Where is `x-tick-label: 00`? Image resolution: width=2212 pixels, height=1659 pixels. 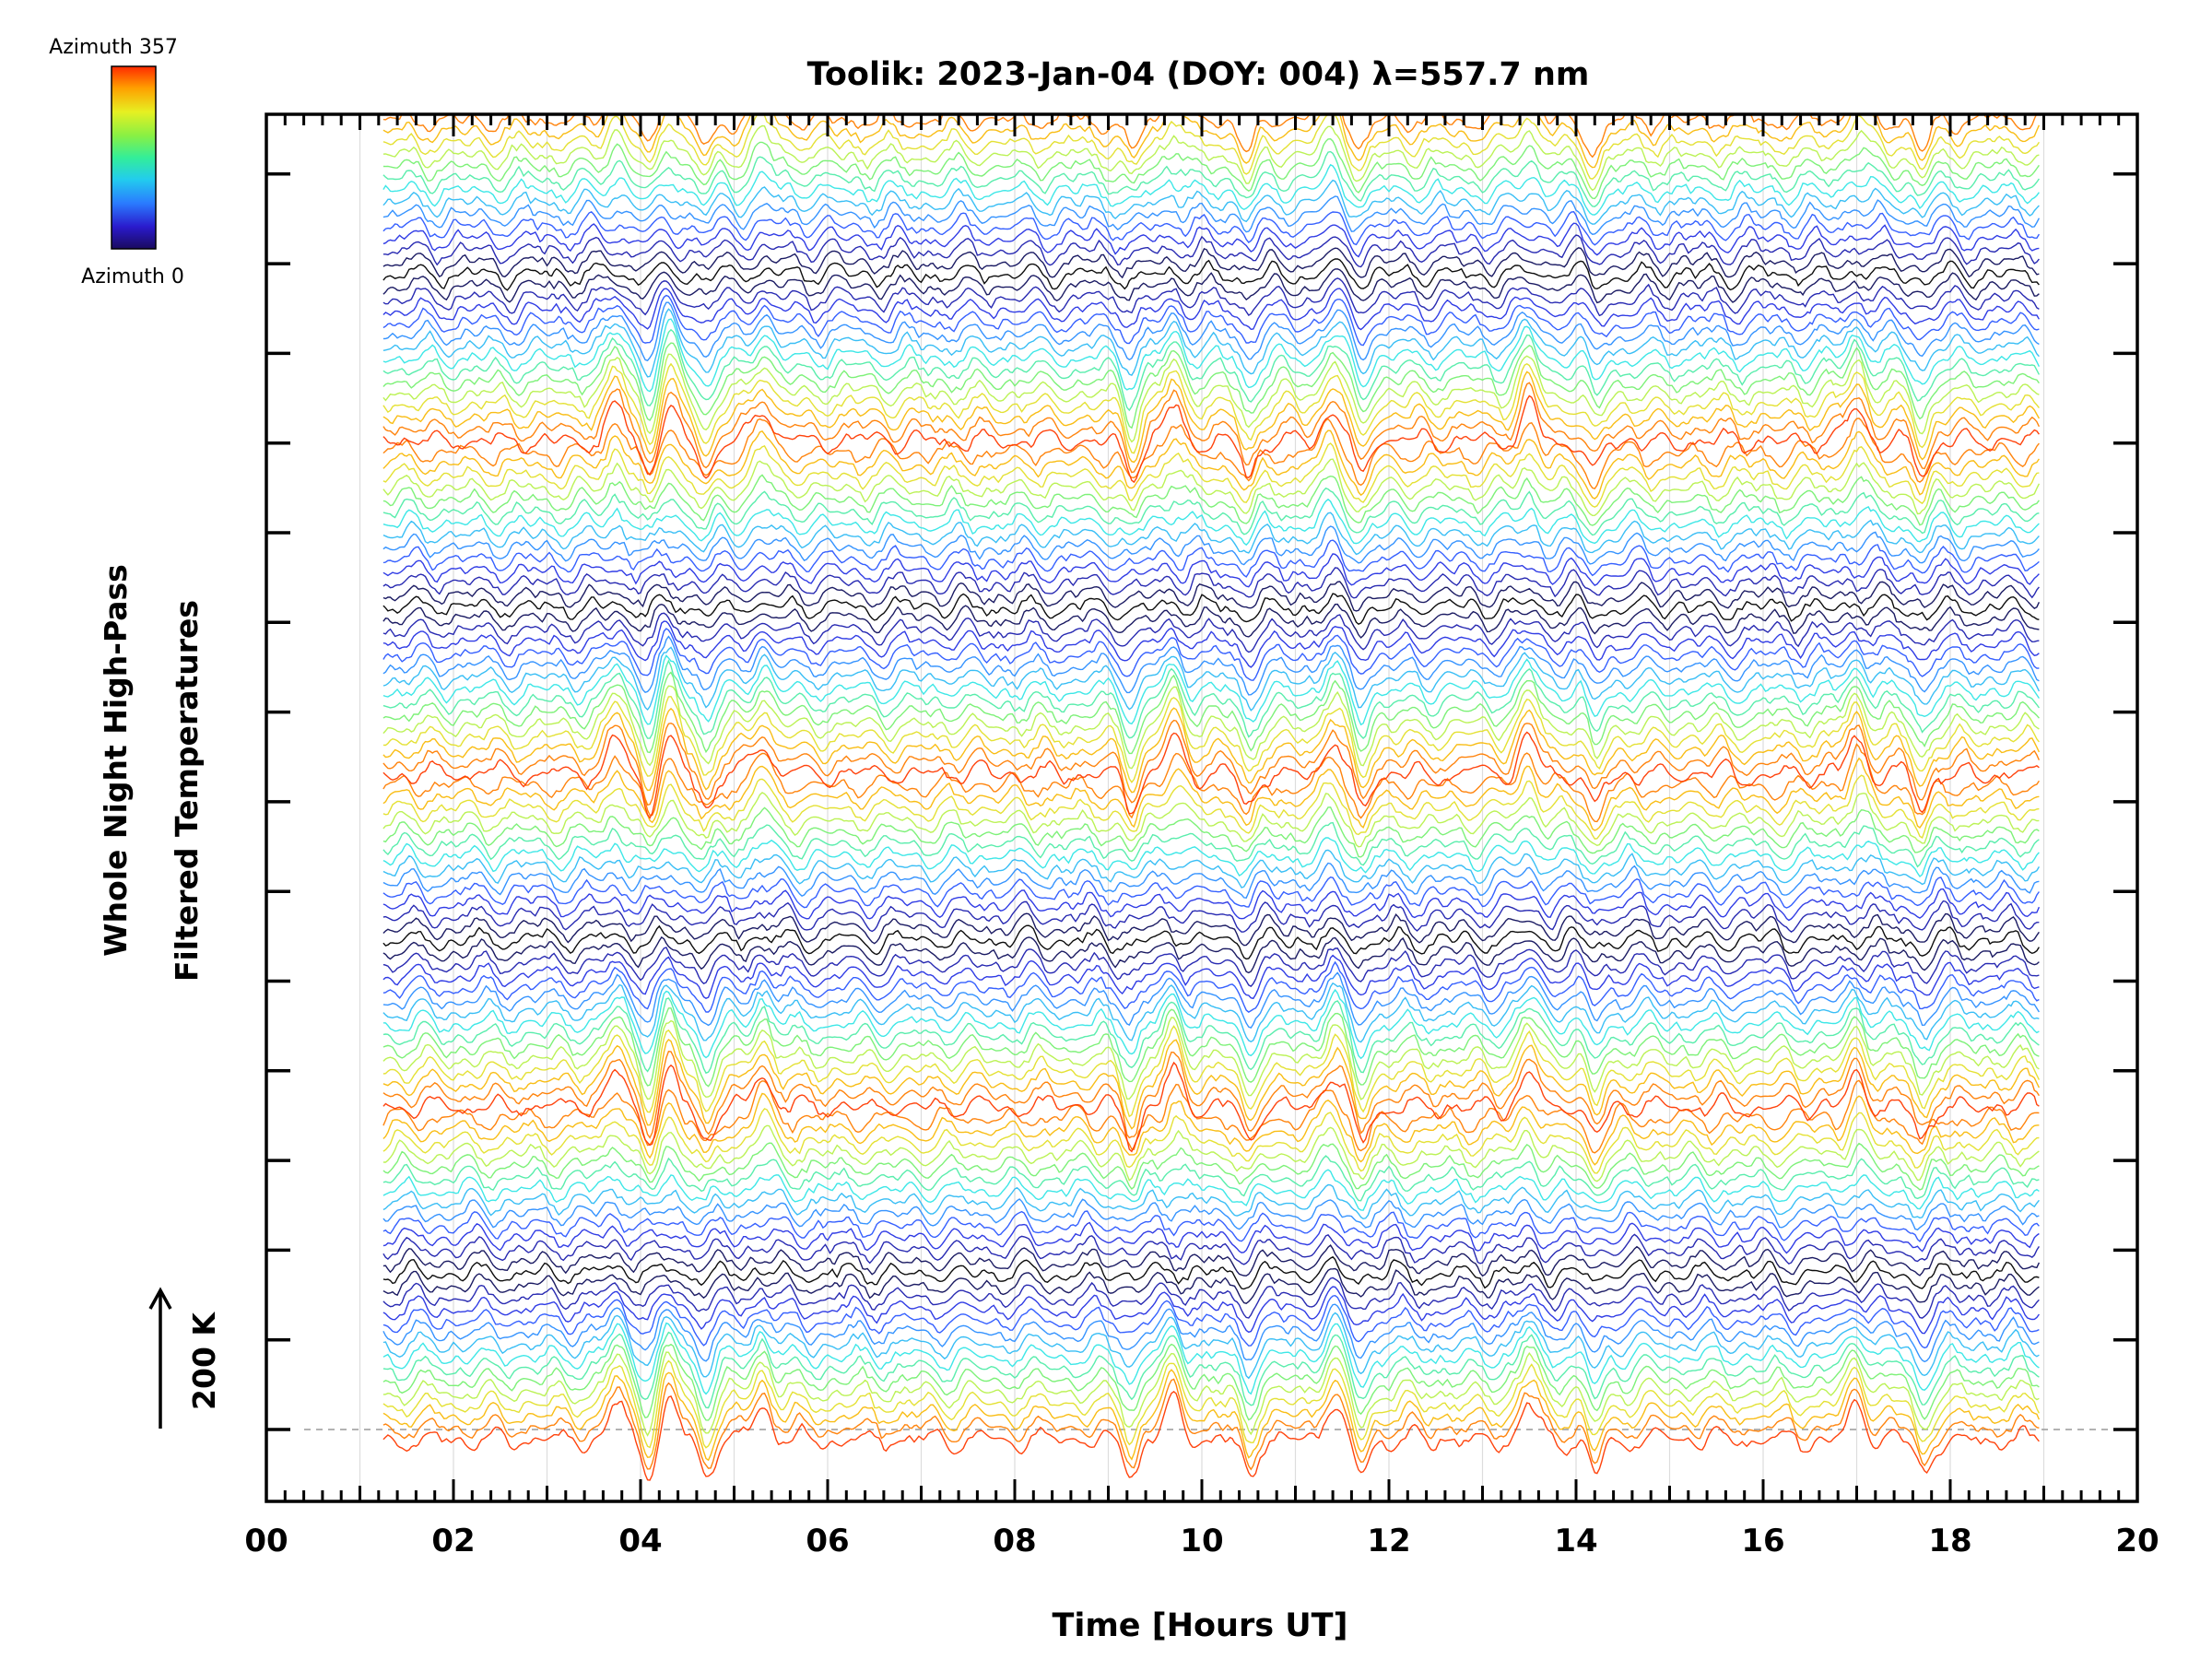
x-tick-label: 00 is located at coordinates (266, 1541).